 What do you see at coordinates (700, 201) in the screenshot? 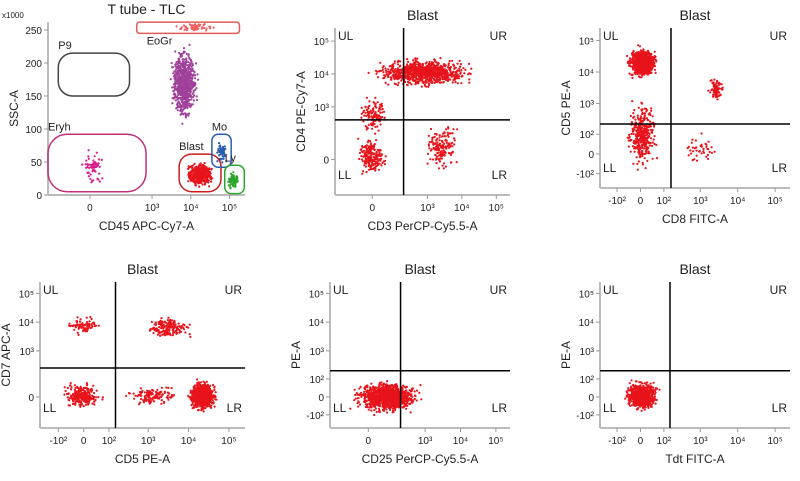
I see `x-tick-label: 10³` at bounding box center [700, 201].